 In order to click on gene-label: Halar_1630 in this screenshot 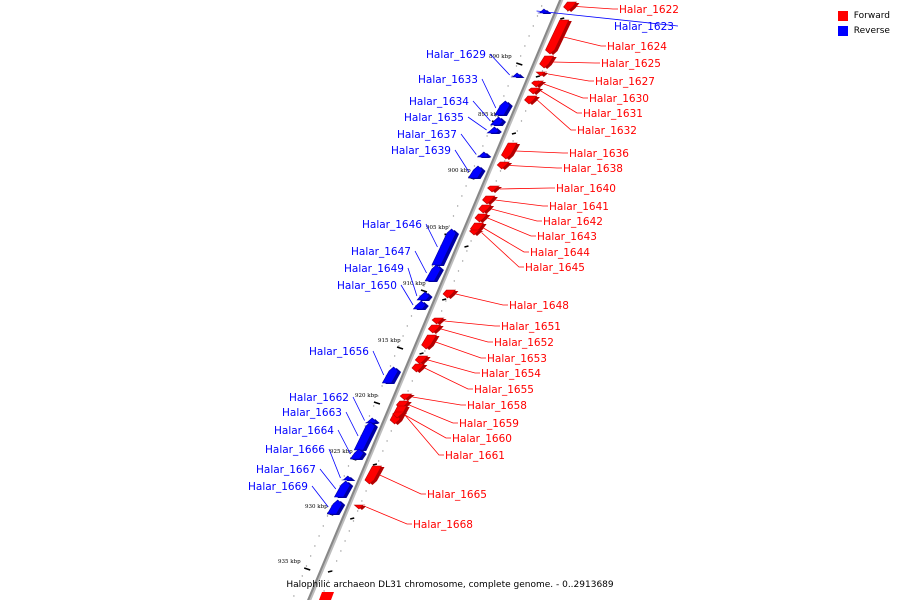, I will do `click(619, 99)`.